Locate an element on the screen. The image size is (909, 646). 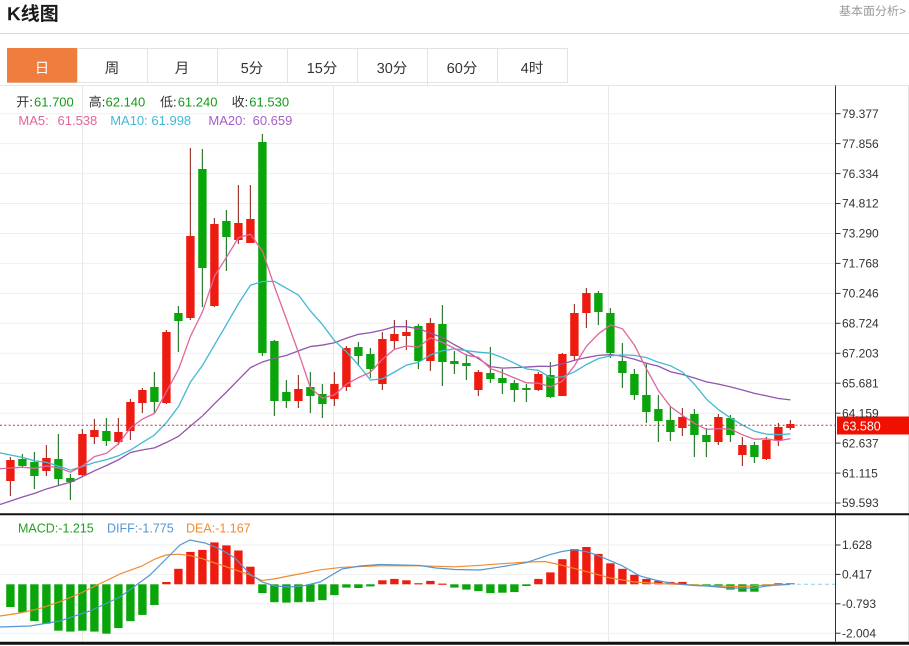
svg-text: 62.140 is located at coordinates (126, 102).